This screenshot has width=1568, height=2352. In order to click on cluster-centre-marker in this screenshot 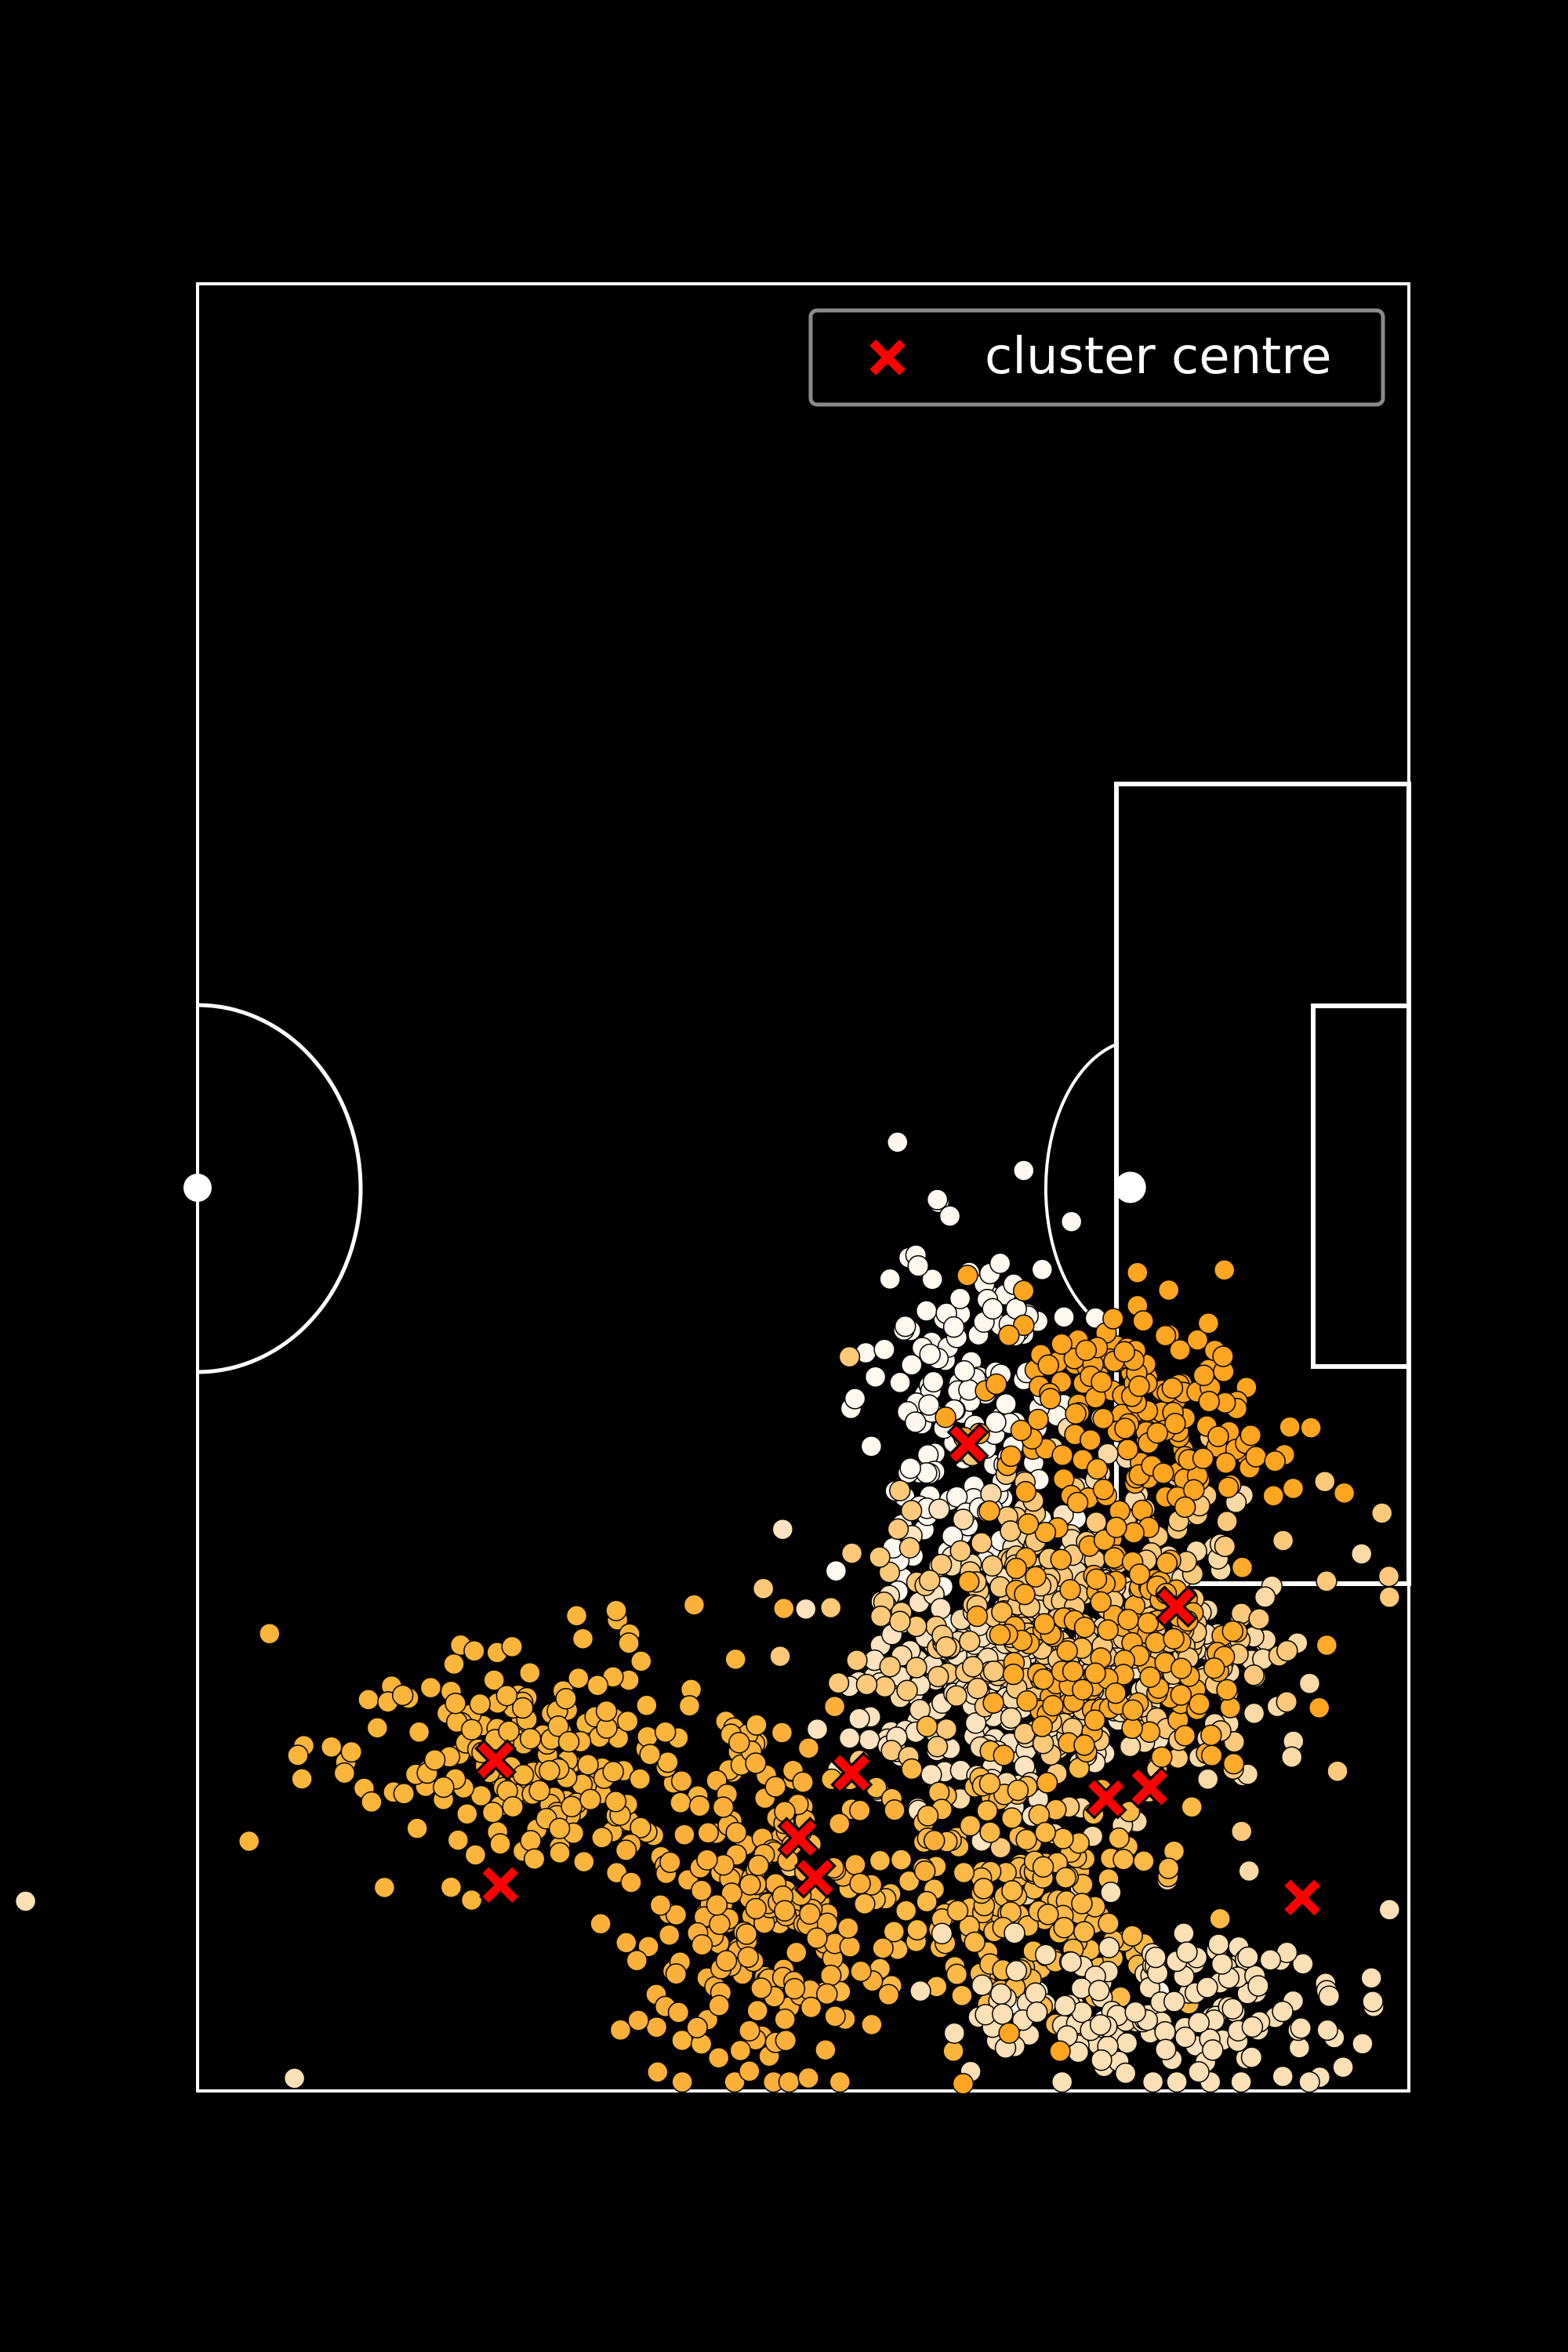, I will do `click(1105, 1798)`.